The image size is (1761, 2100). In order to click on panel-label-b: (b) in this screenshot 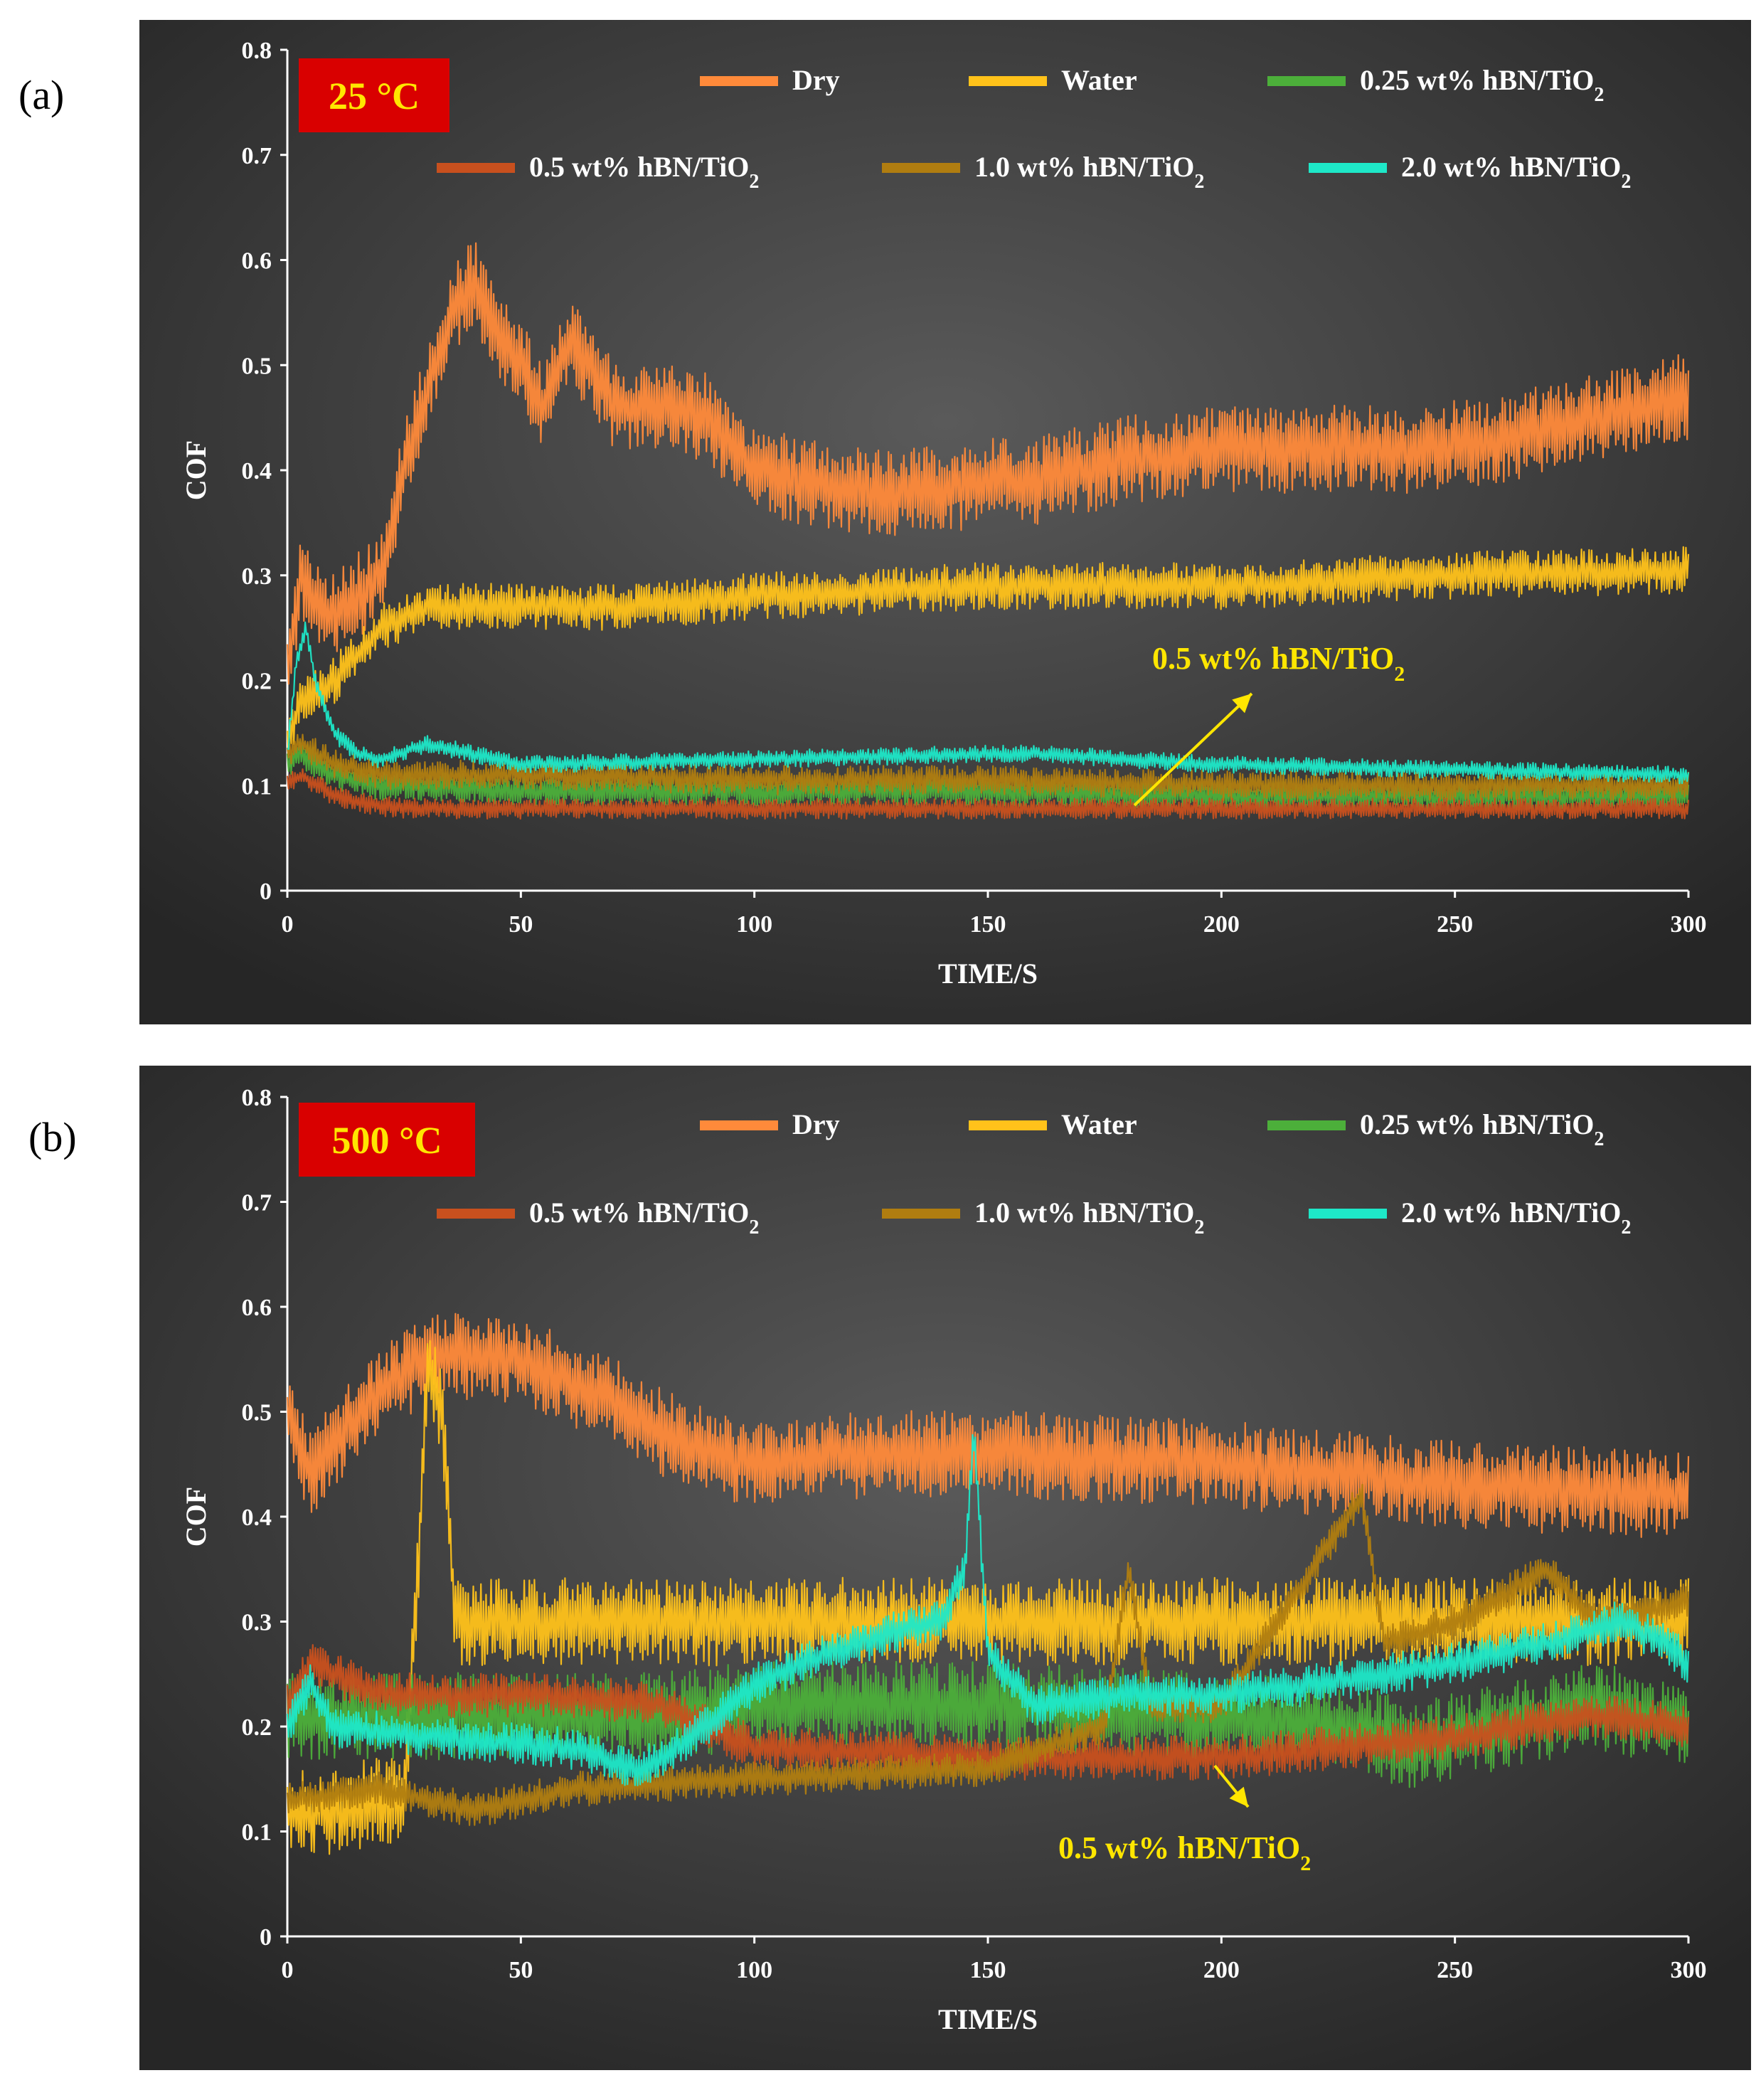, I will do `click(52, 1137)`.